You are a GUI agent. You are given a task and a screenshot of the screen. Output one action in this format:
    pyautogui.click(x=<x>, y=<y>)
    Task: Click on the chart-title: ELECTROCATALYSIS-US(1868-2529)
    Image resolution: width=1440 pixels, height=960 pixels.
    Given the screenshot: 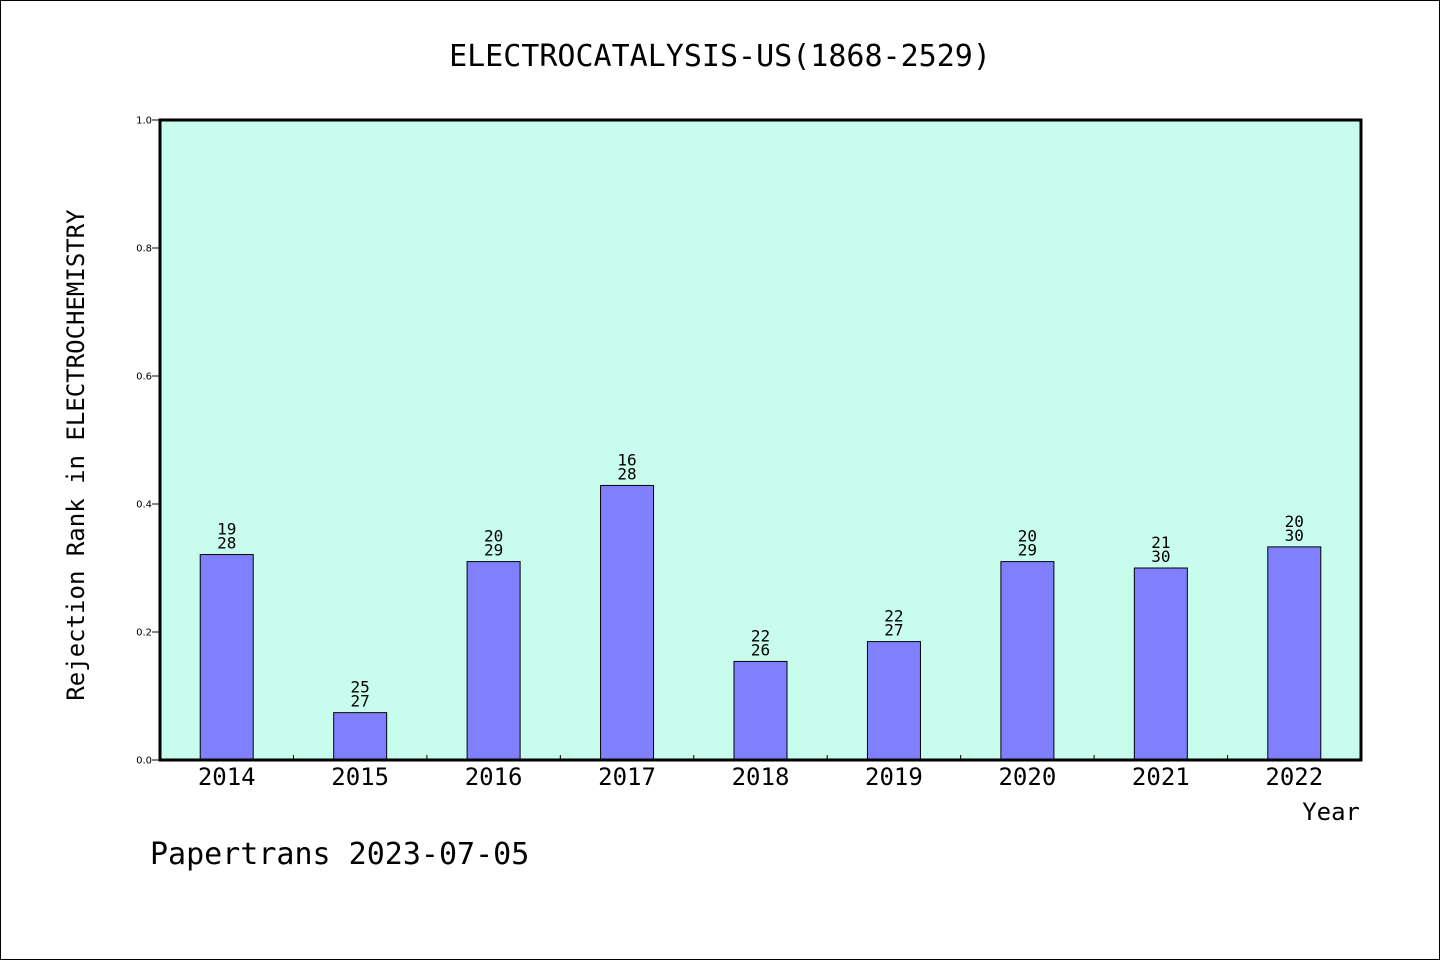 What is the action you would take?
    pyautogui.click(x=720, y=56)
    